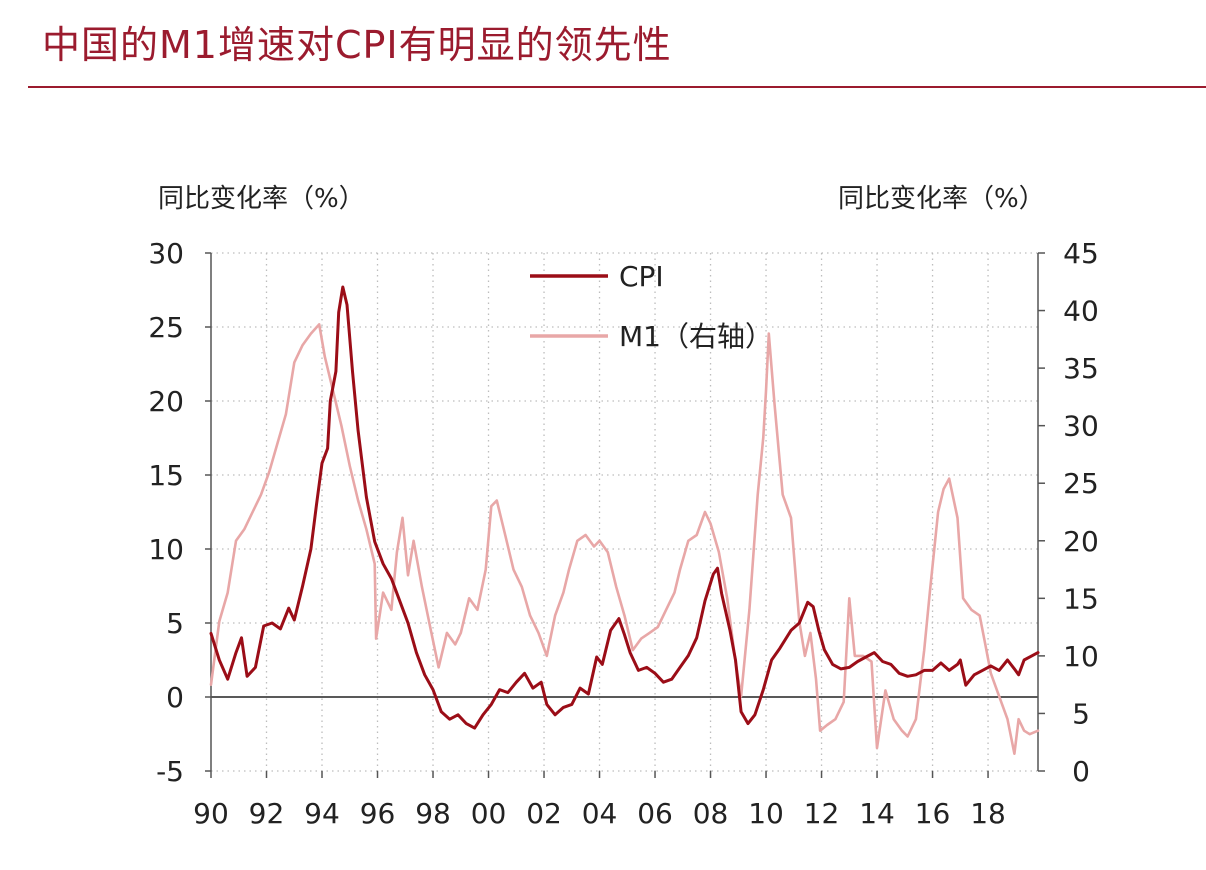 This screenshot has height=870, width=1206. Describe the element at coordinates (170, 771) in the screenshot. I see `y-tick-label-left: -5` at that location.